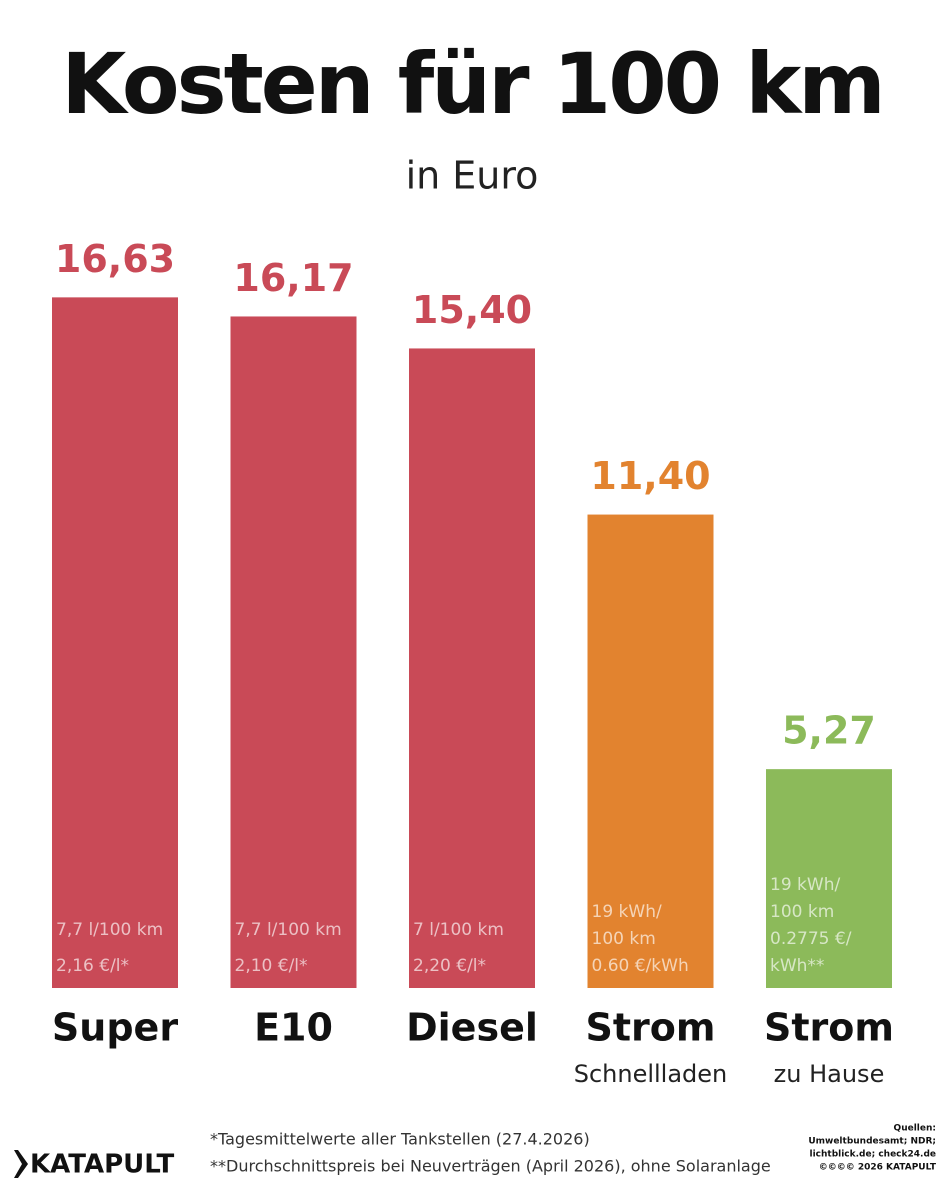  What do you see at coordinates (293, 1028) in the screenshot?
I see `x-tick-label: E10` at bounding box center [293, 1028].